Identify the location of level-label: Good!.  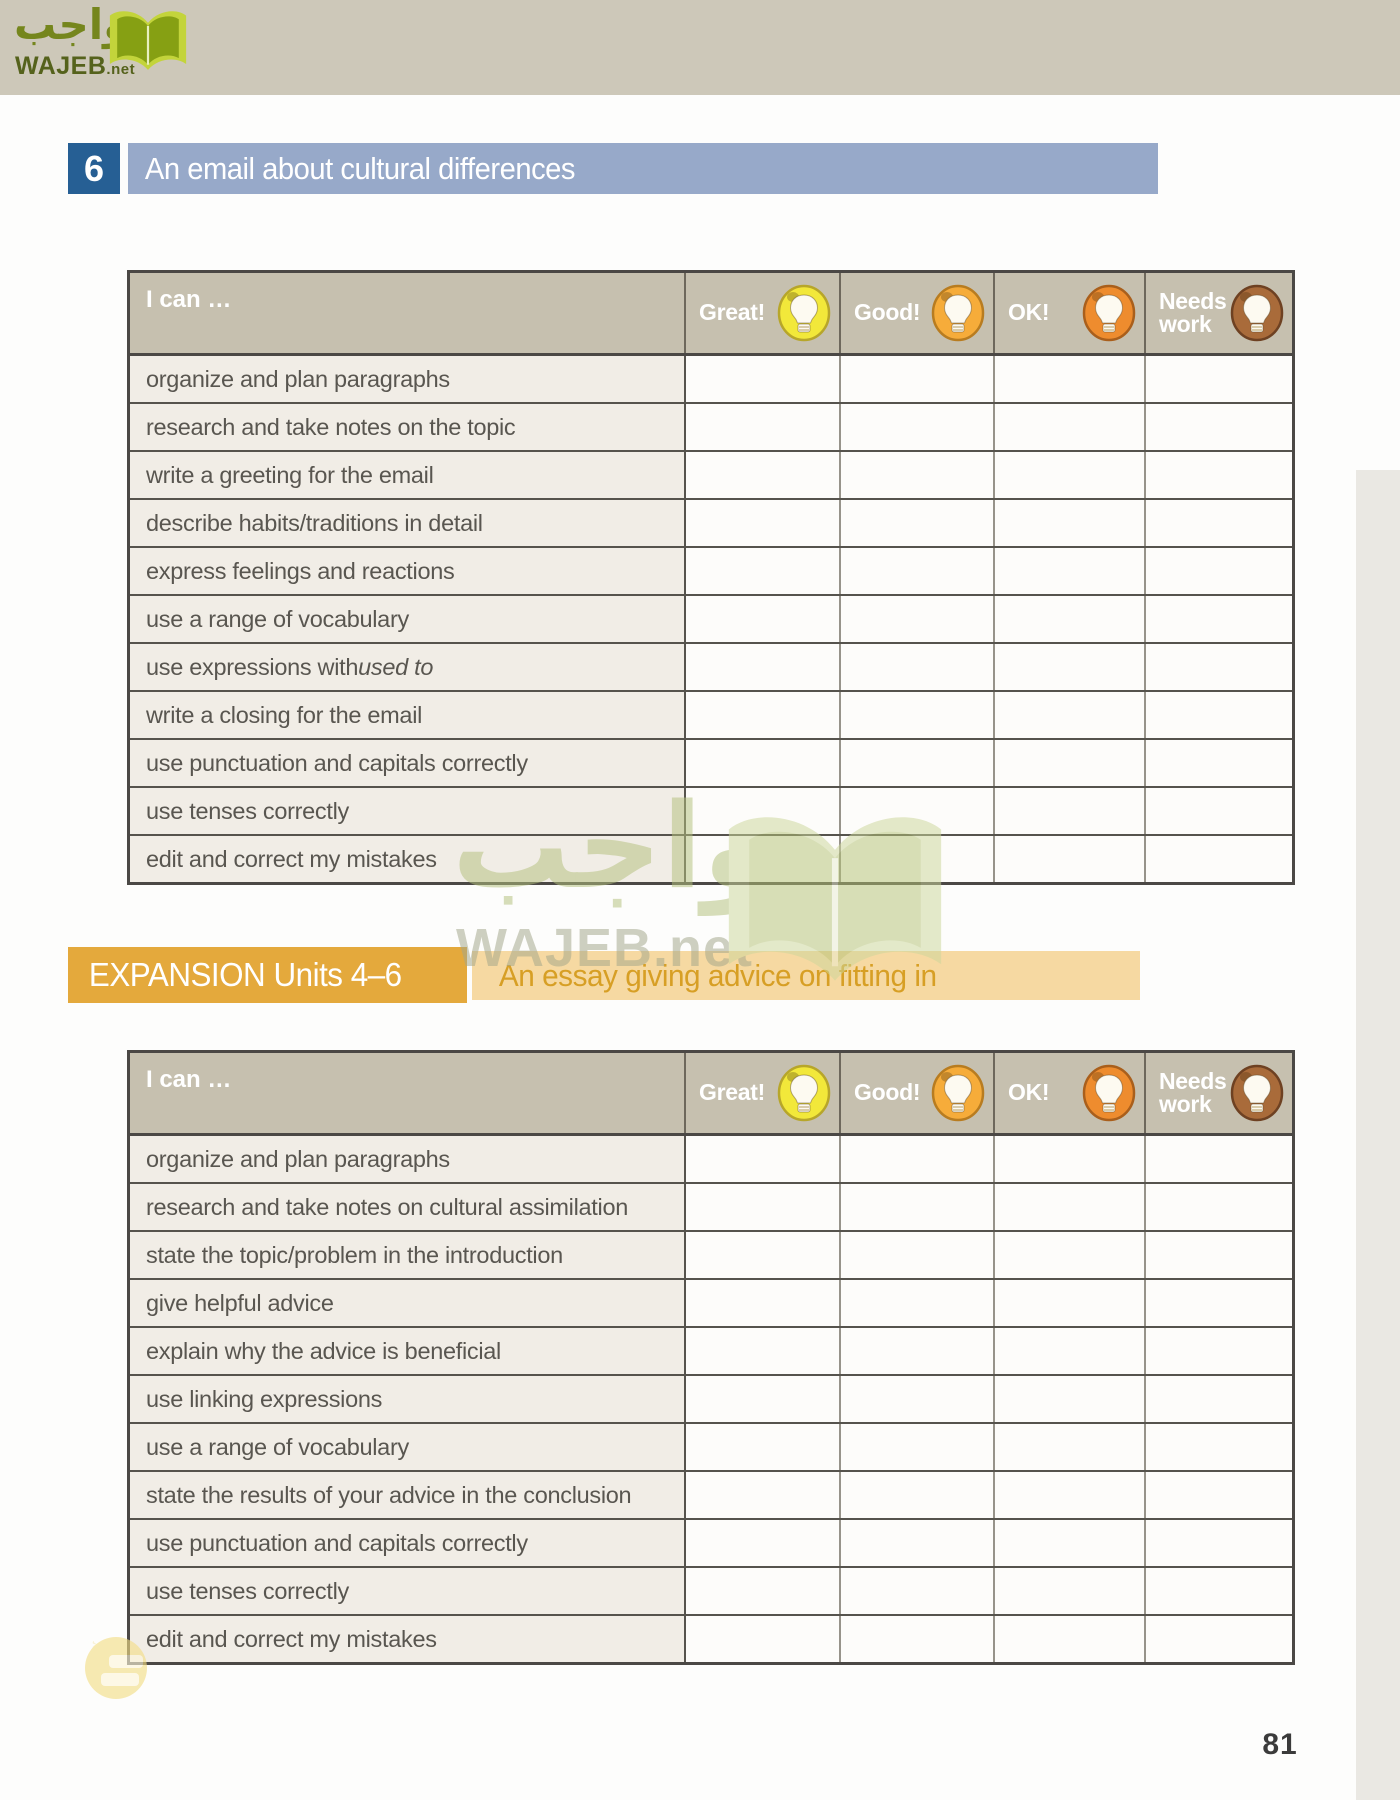
(887, 312).